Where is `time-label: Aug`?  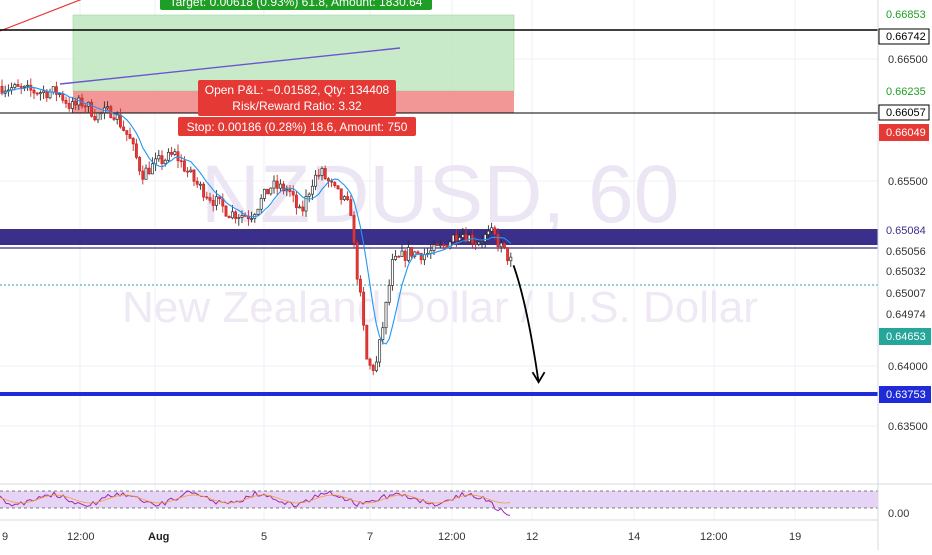 time-label: Aug is located at coordinates (158, 537).